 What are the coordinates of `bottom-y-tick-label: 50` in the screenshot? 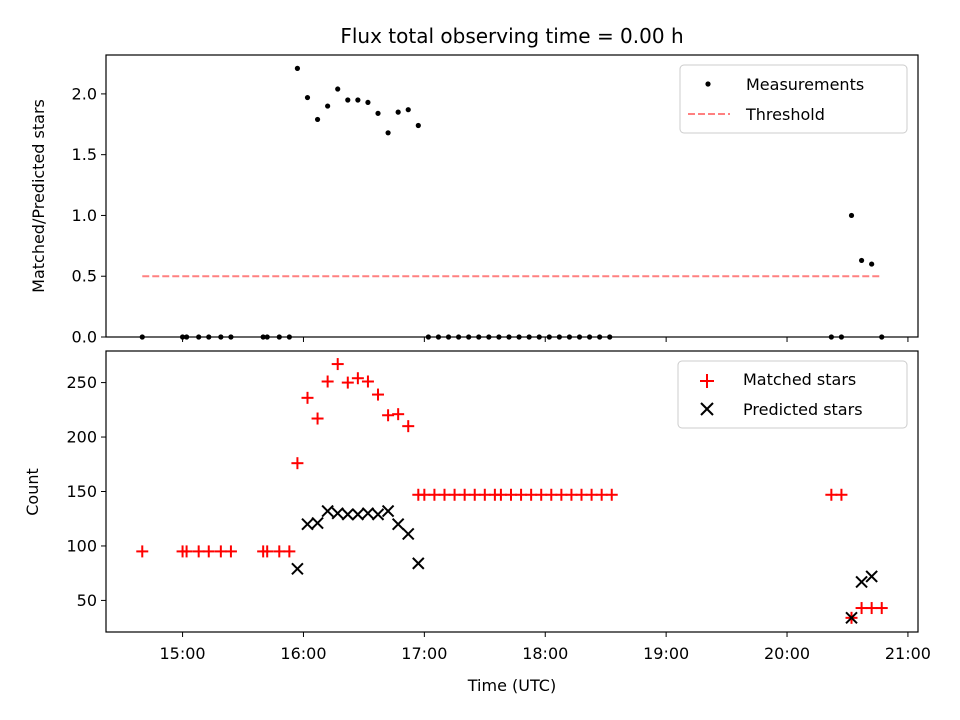 It's located at (87, 600).